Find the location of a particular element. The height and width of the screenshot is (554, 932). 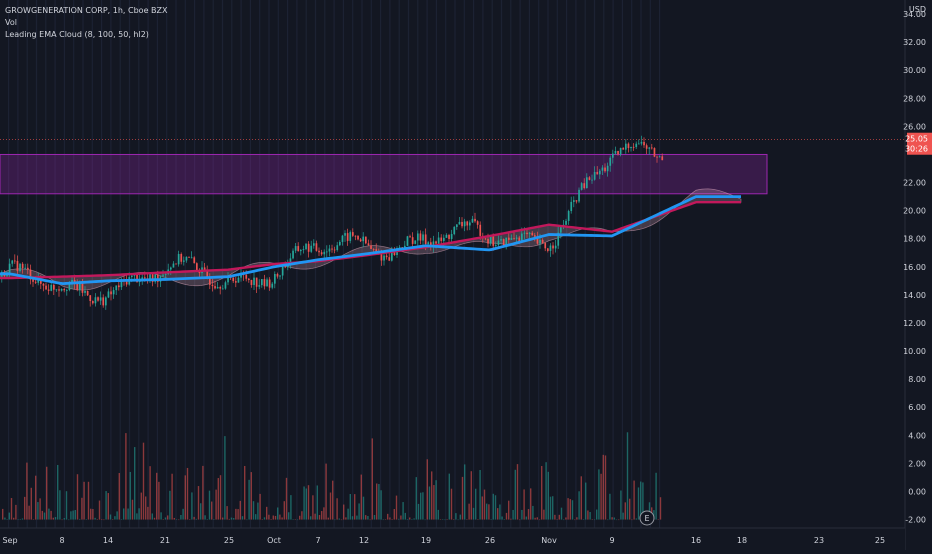

time-tick-label: 25 is located at coordinates (229, 540).